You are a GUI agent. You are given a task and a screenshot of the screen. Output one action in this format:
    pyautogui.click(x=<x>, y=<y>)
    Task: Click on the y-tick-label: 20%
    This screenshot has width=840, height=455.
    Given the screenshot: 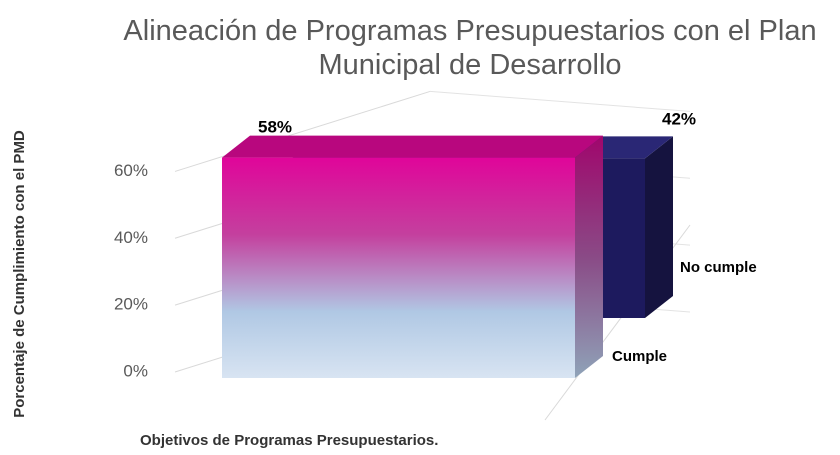 What is the action you would take?
    pyautogui.click(x=131, y=304)
    